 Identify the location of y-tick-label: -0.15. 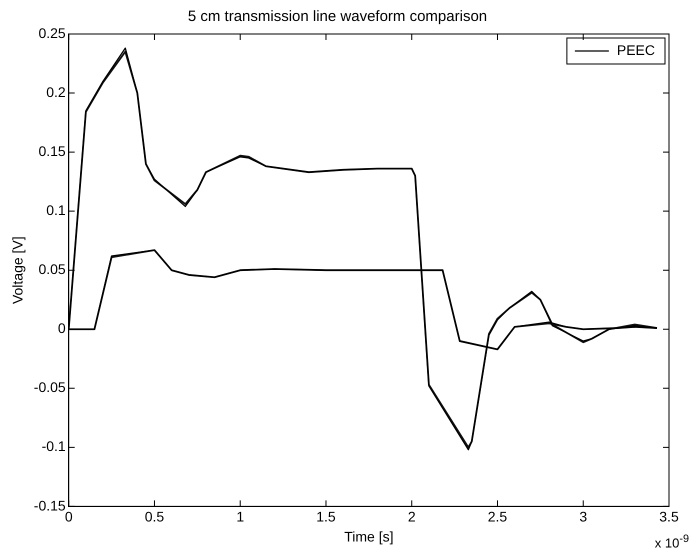
(50, 505).